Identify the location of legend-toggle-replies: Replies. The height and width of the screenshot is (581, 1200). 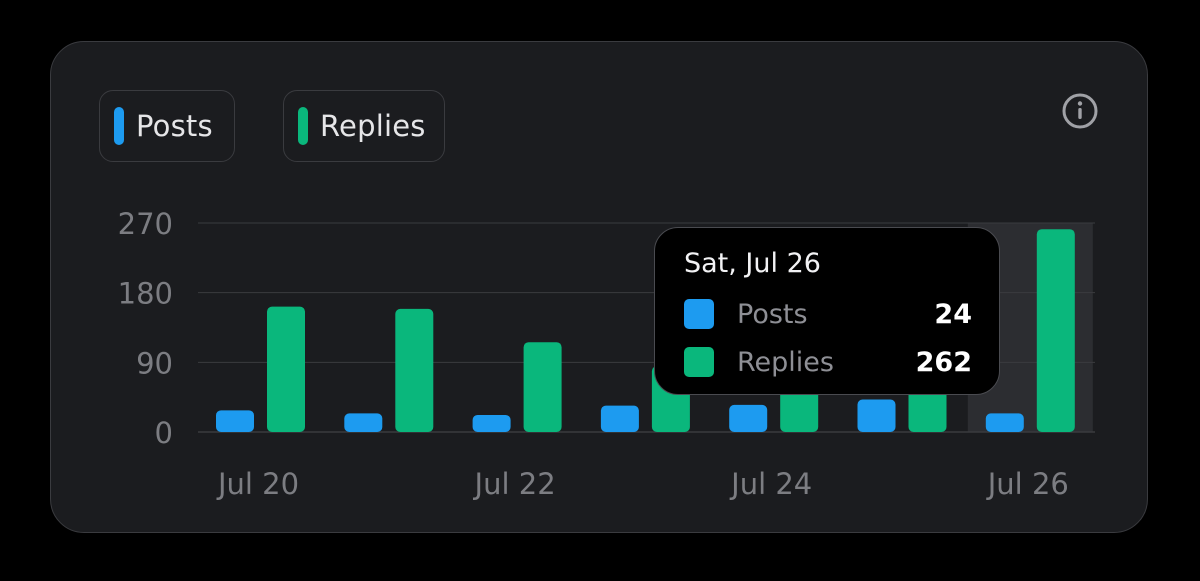
(364, 126).